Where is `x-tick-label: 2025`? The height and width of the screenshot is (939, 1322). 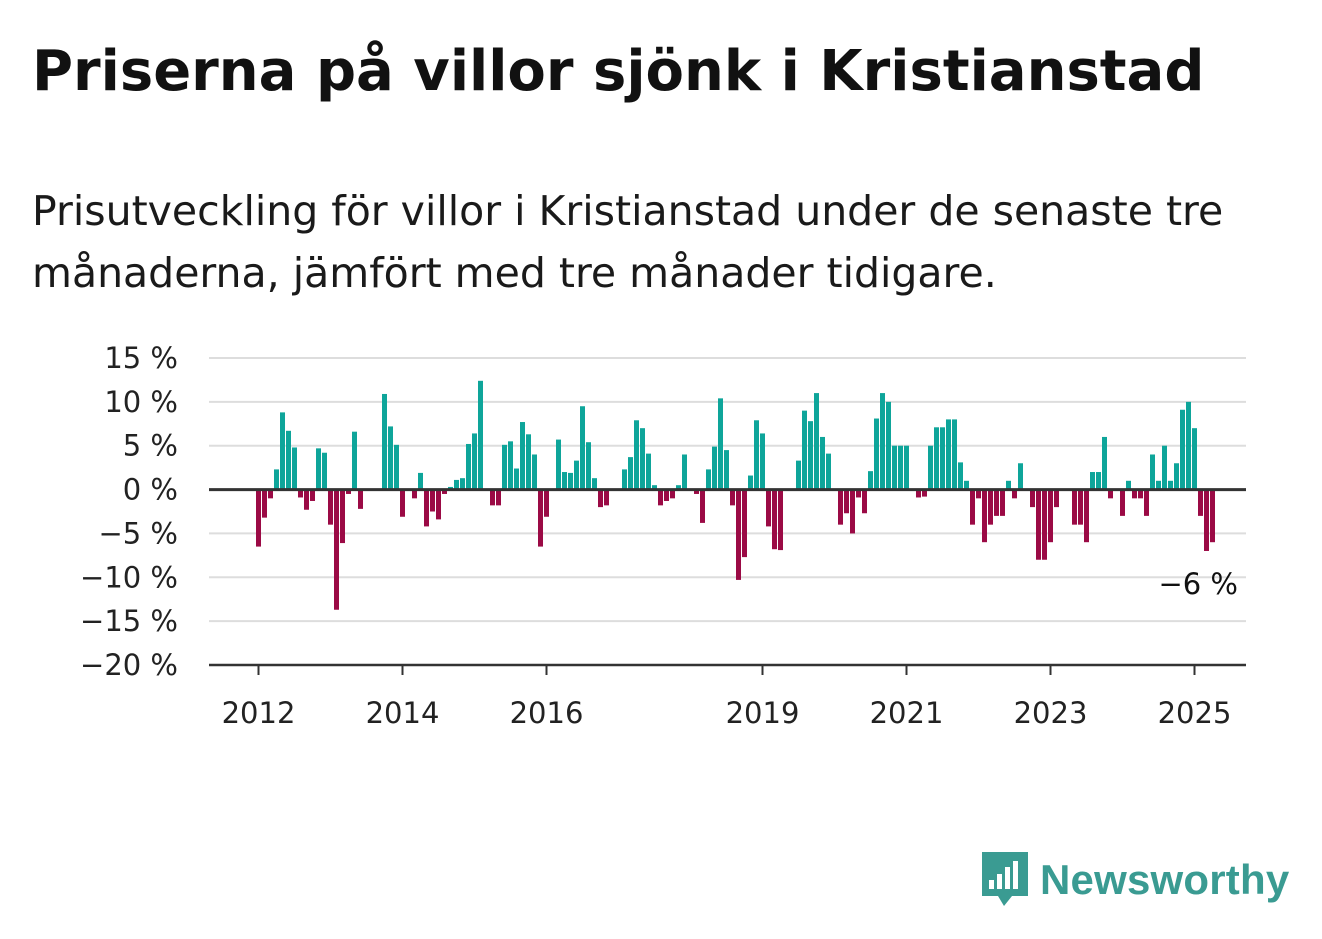
x-tick-label: 2025 is located at coordinates (1195, 713).